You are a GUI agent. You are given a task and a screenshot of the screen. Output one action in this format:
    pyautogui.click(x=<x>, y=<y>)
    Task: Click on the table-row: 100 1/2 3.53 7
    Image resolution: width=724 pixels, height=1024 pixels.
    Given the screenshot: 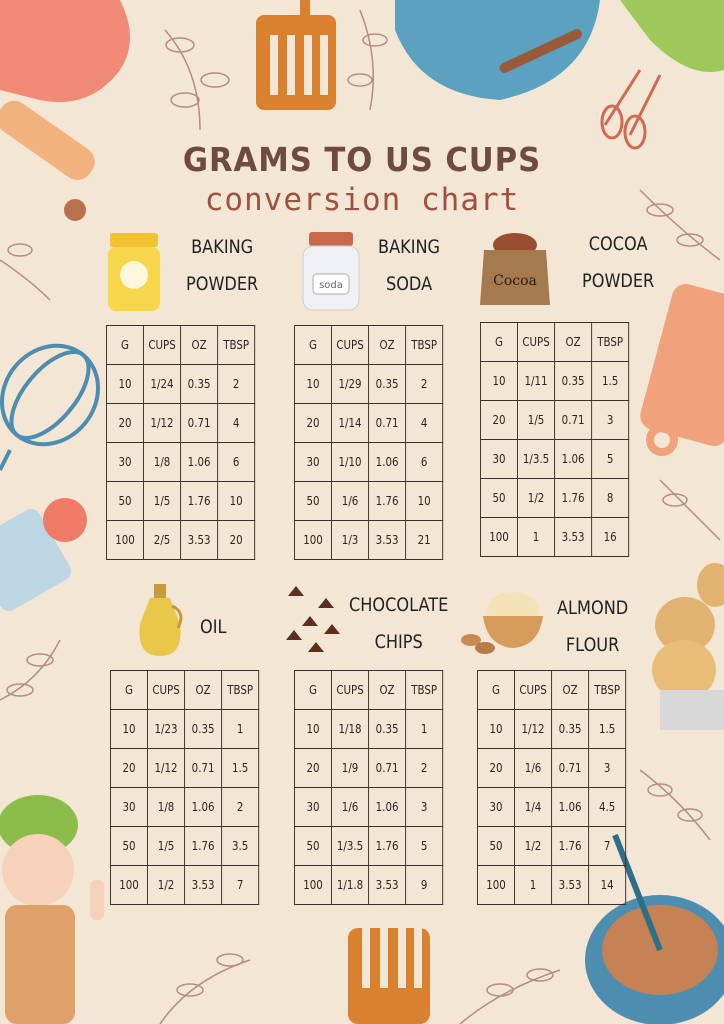 What is the action you would take?
    pyautogui.click(x=184, y=885)
    